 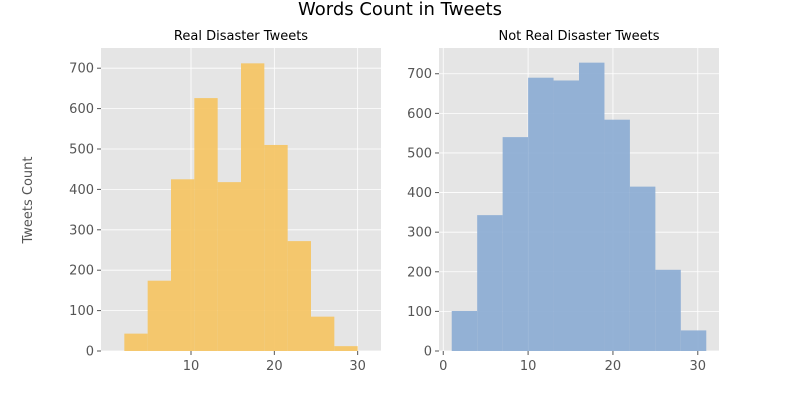 What do you see at coordinates (81, 150) in the screenshot?
I see `left-y-tick-label: 500` at bounding box center [81, 150].